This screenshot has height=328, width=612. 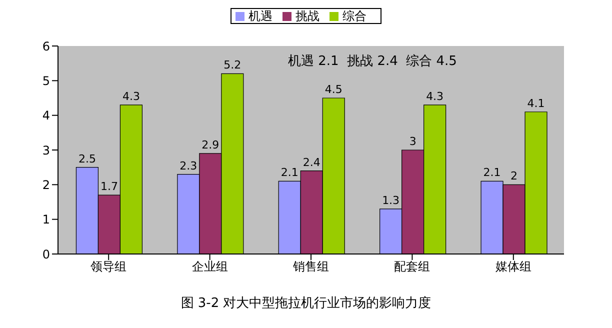 I want to click on x-tick-label: 配套组, so click(x=412, y=267).